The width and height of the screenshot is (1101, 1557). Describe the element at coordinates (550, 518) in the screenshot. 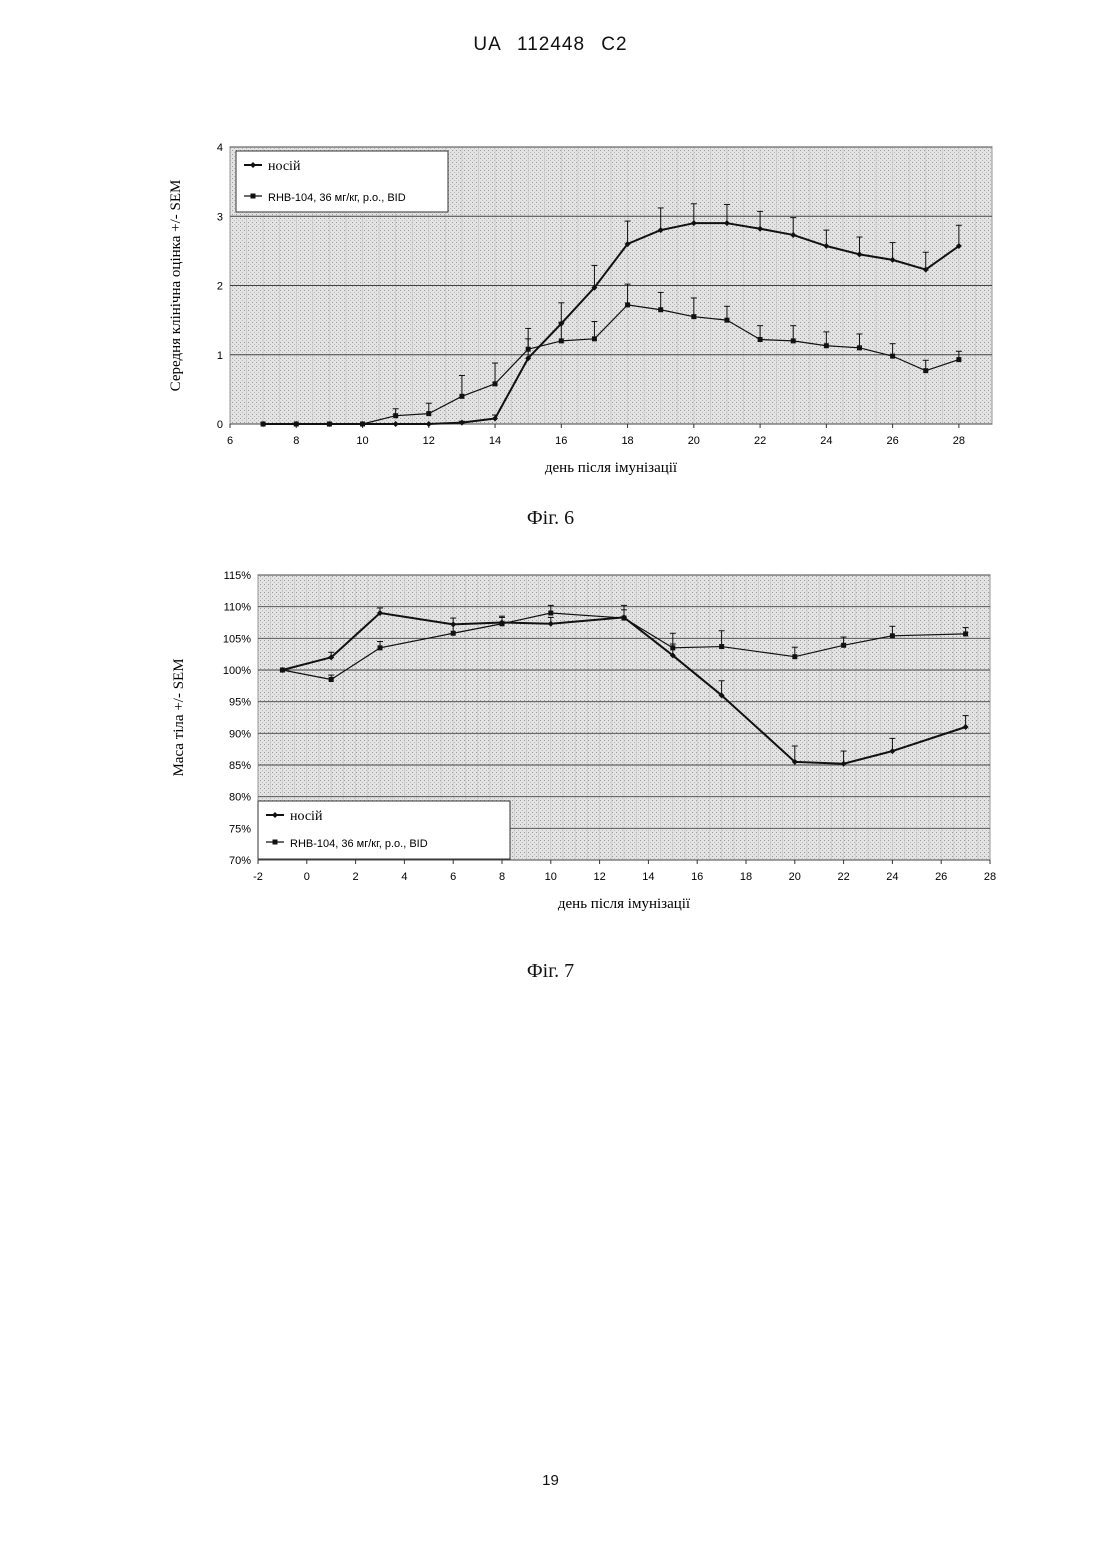

I see `figure-6-caption: Фіг. 6` at that location.